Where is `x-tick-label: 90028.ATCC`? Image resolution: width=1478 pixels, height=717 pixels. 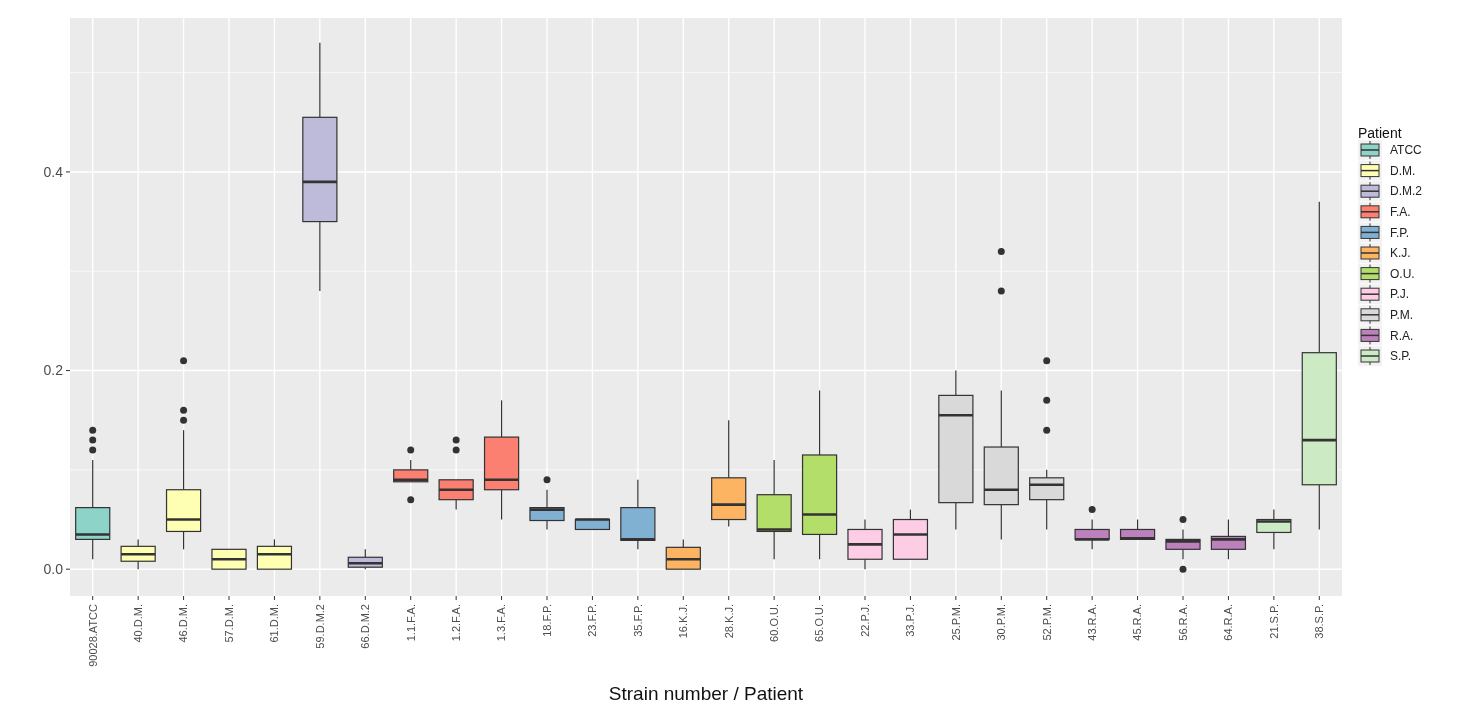
x-tick-label: 90028.ATCC is located at coordinates (92, 635).